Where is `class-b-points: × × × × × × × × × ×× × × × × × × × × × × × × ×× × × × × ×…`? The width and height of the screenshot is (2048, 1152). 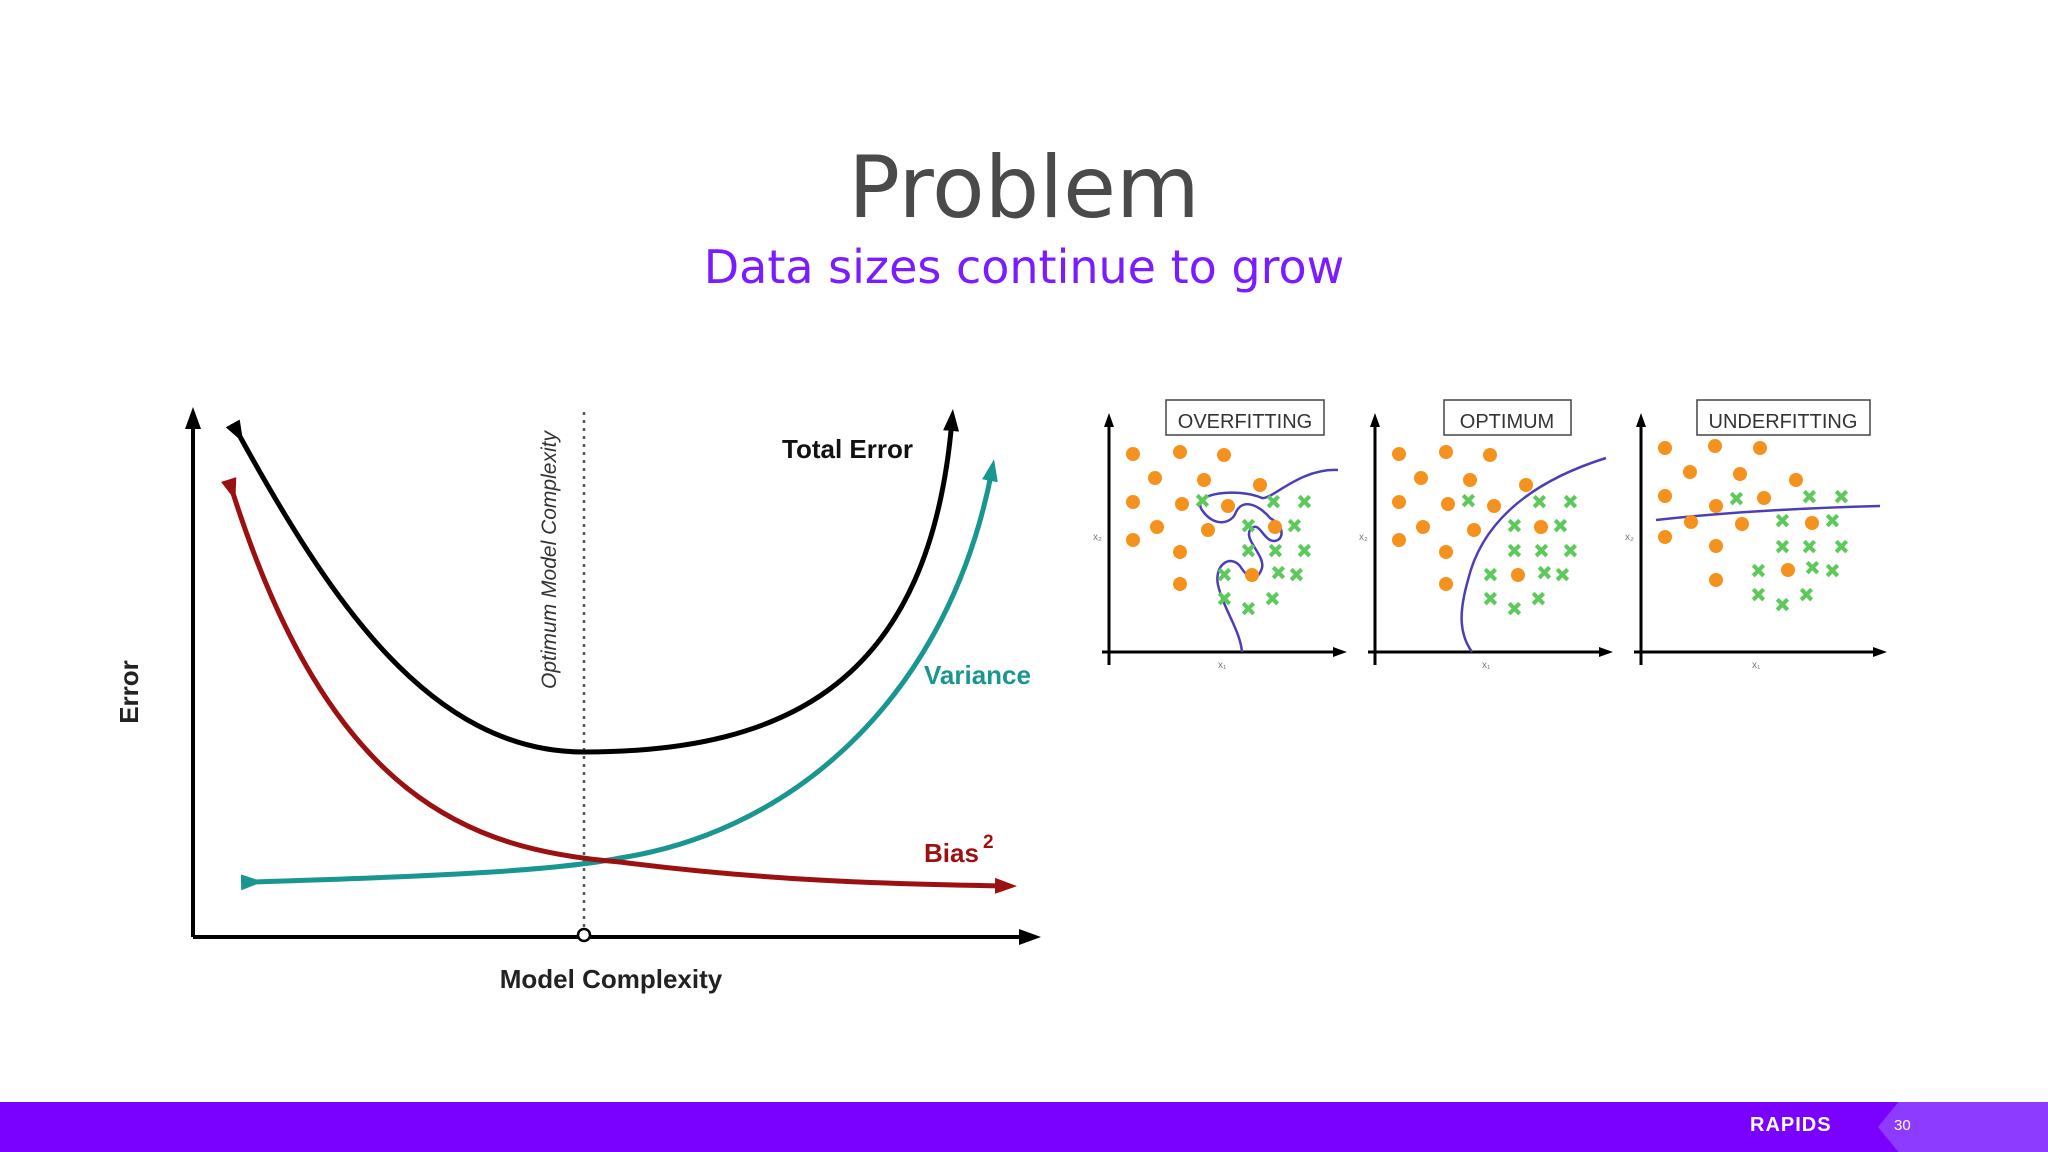 class-b-points: × × × × × × × × × ×× × × × × × × × × × × × × ×× × × × × ×… is located at coordinates (1522, 553).